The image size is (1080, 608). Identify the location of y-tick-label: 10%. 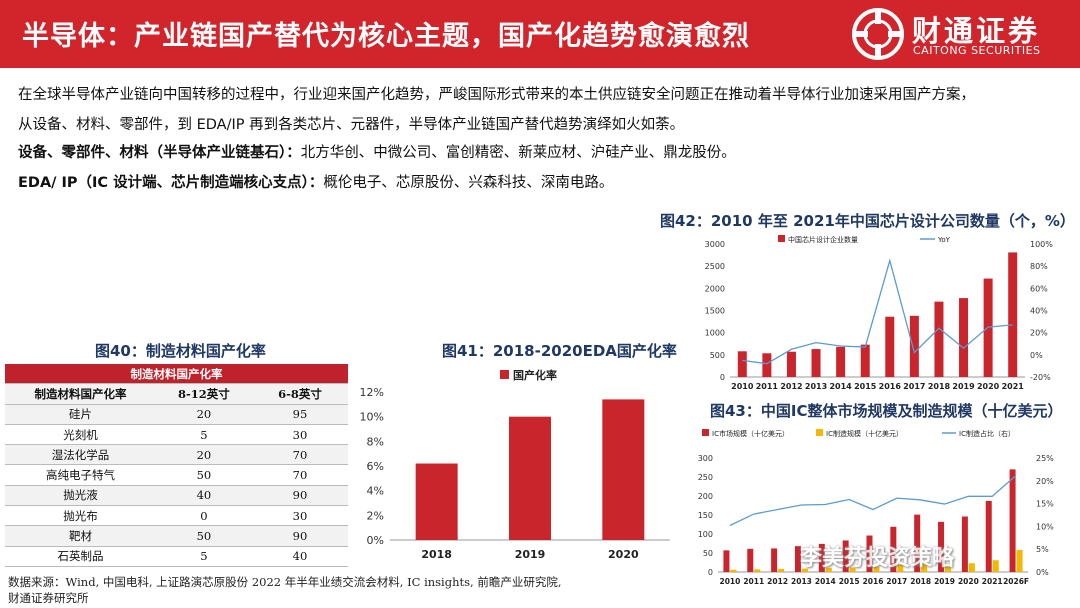
(372, 417).